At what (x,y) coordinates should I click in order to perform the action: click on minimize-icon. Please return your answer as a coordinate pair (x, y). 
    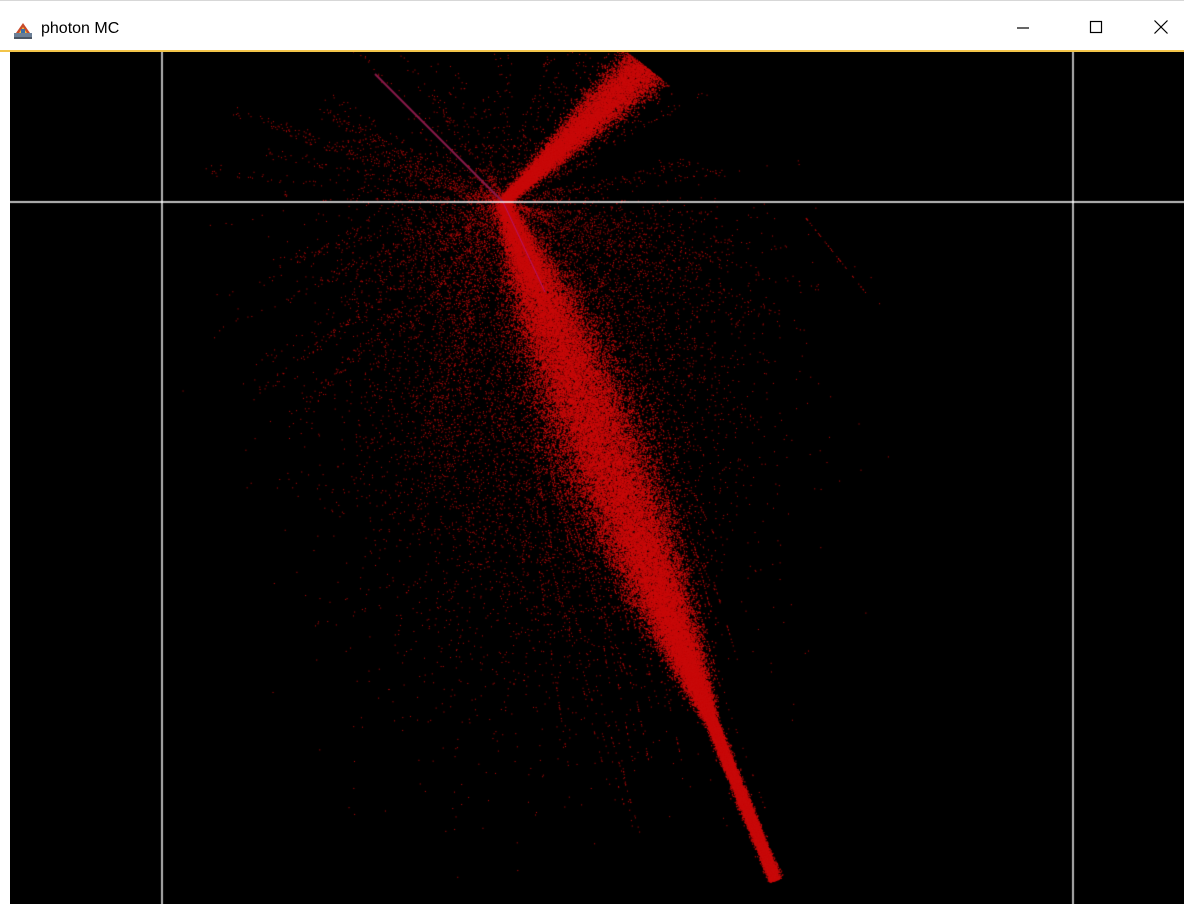
    Looking at the image, I should click on (1023, 28).